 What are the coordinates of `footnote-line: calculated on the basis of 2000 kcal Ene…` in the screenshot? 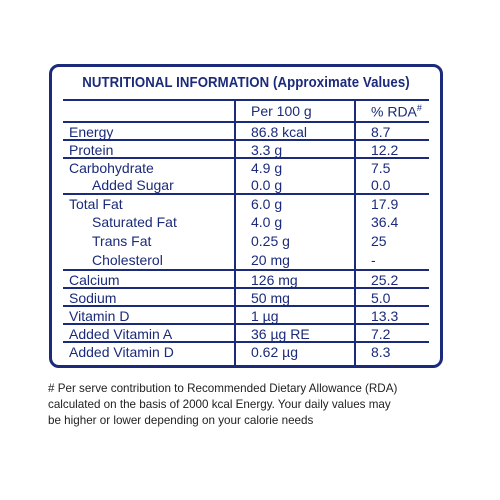 It's located at (219, 404).